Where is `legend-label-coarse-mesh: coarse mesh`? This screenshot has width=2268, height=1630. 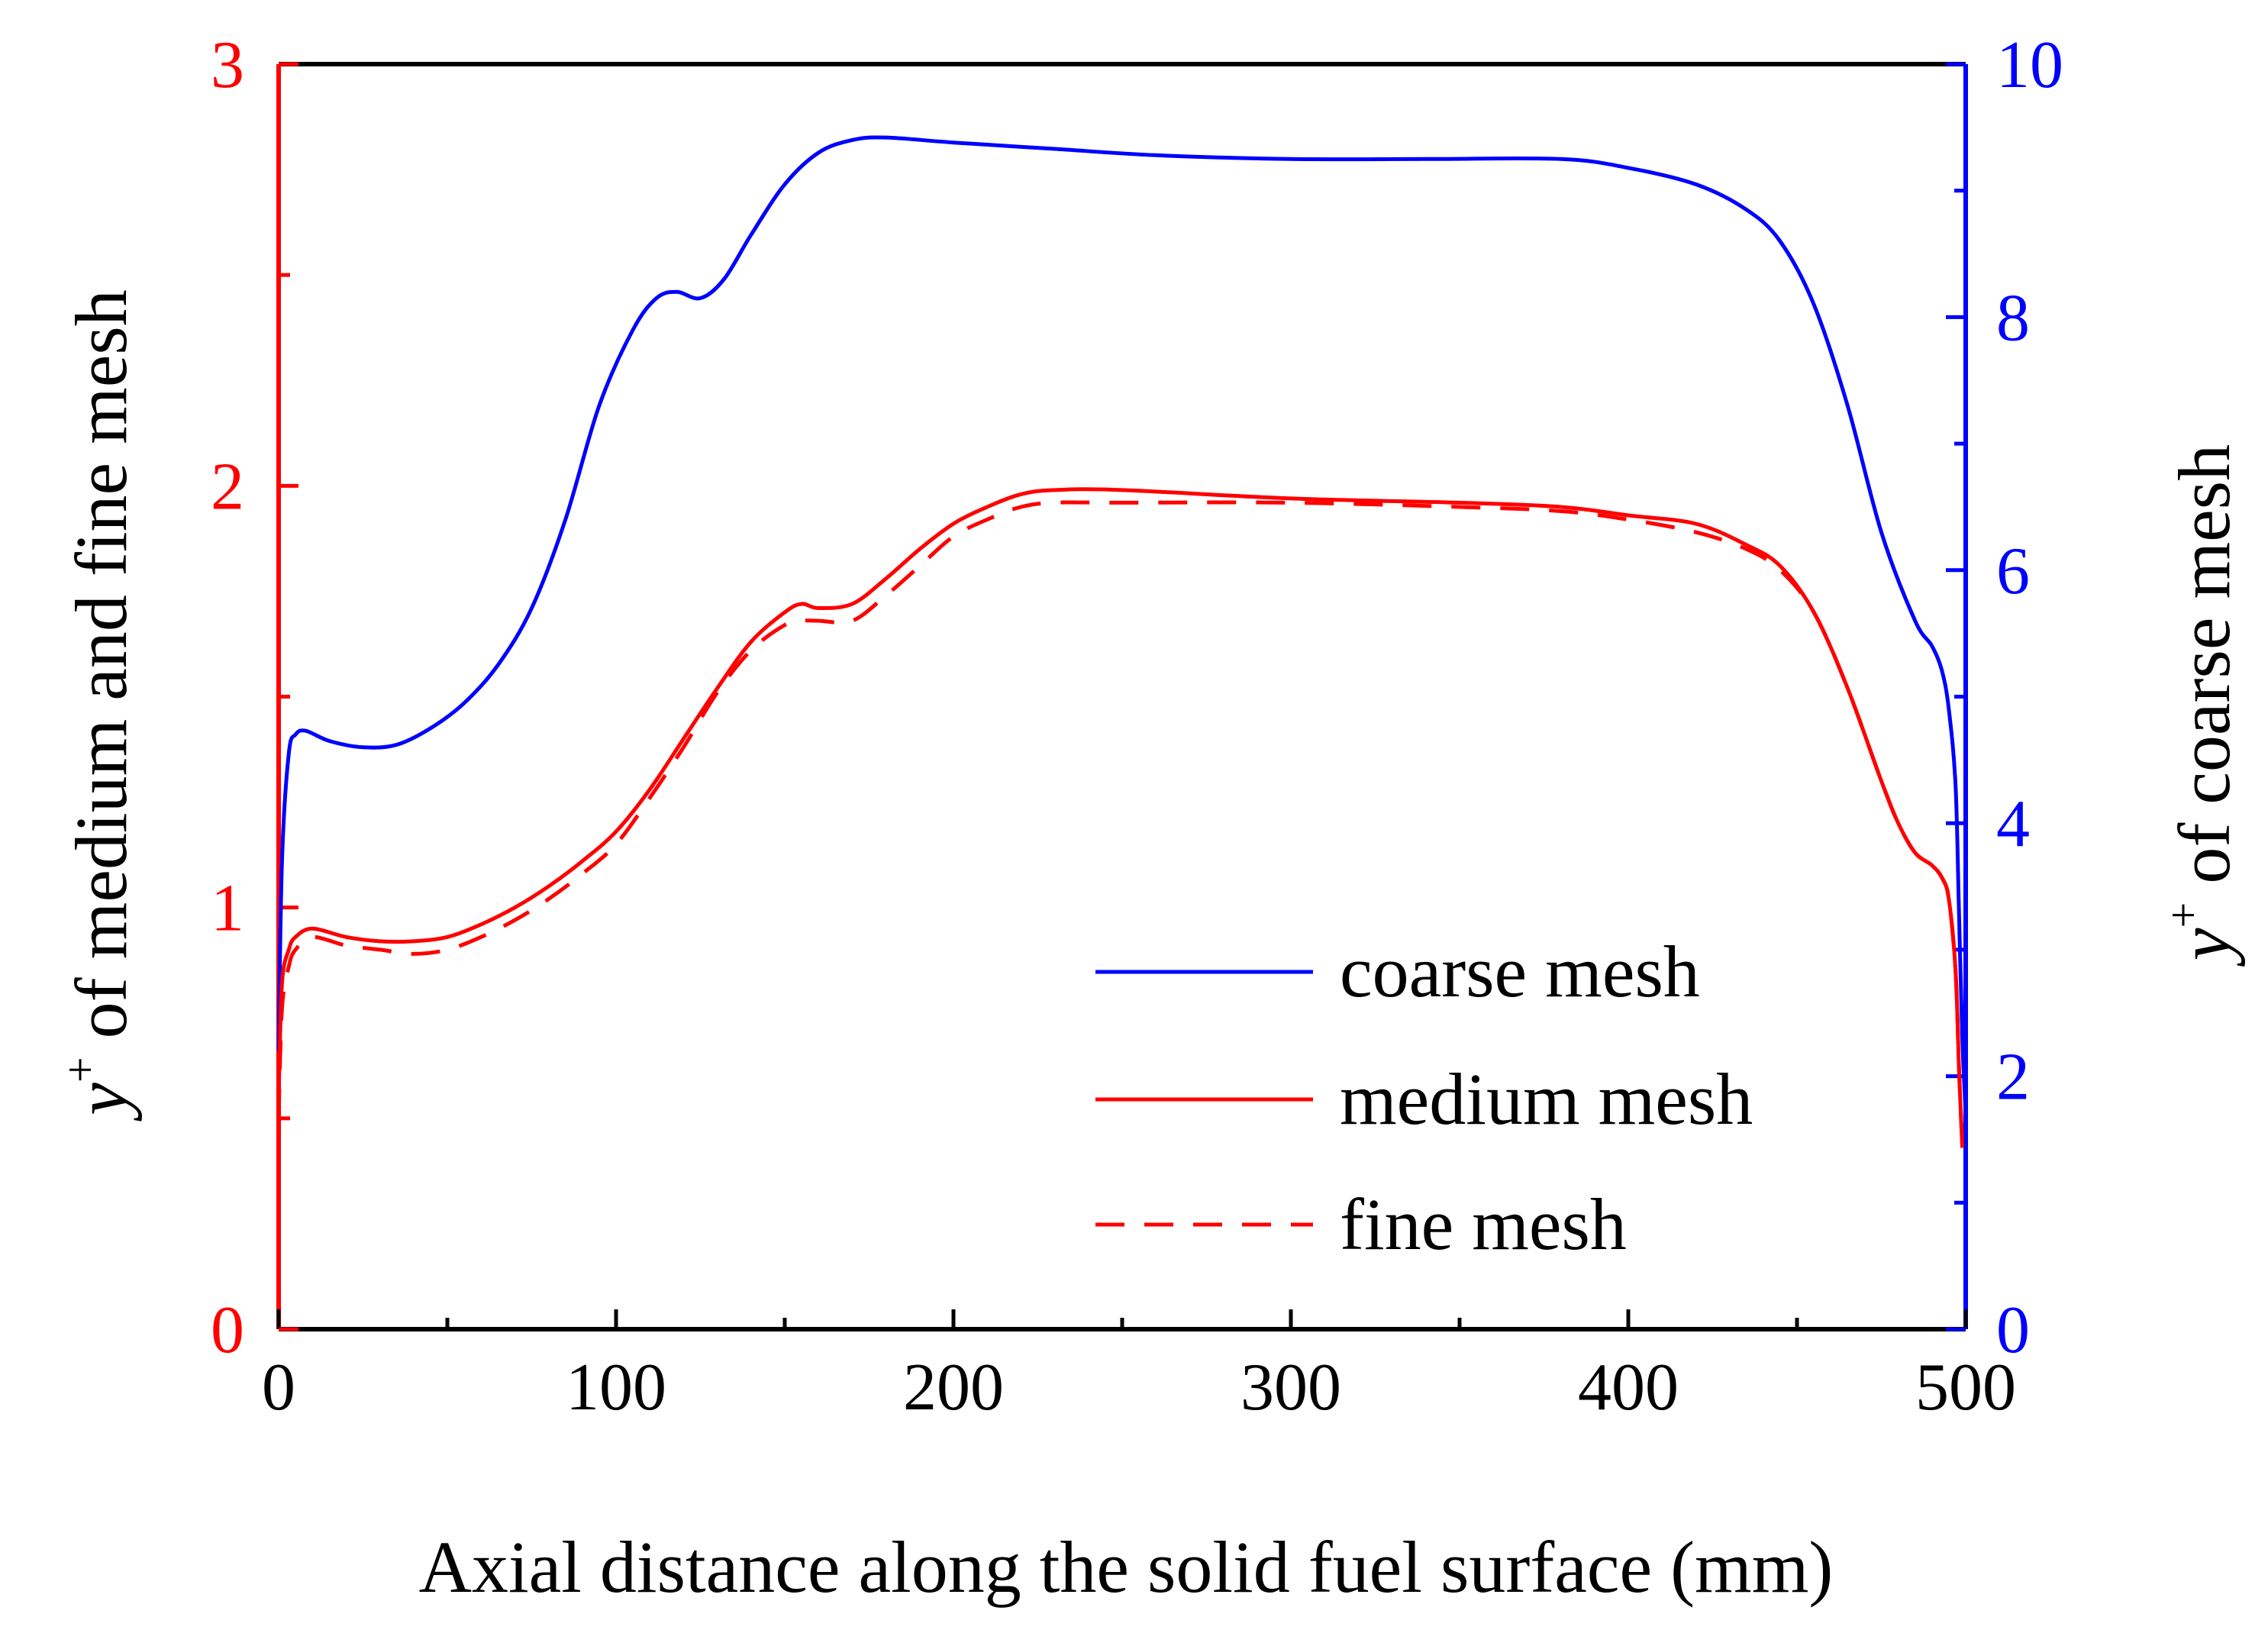
legend-label-coarse-mesh: coarse mesh is located at coordinates (1520, 971).